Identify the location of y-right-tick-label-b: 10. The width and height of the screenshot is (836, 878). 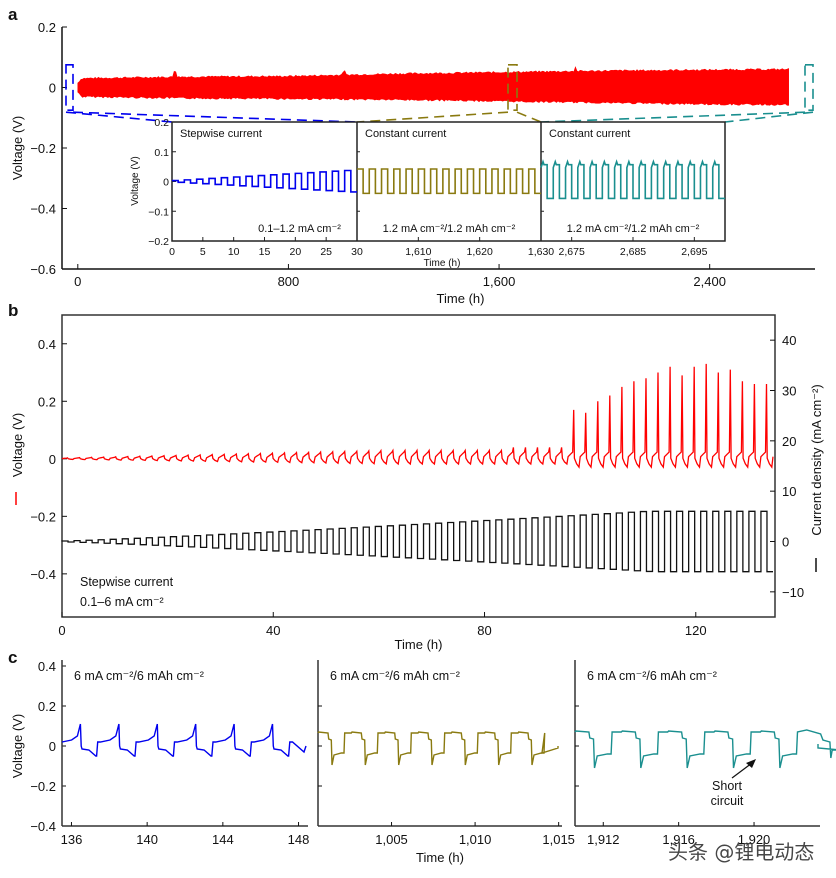
(789, 491).